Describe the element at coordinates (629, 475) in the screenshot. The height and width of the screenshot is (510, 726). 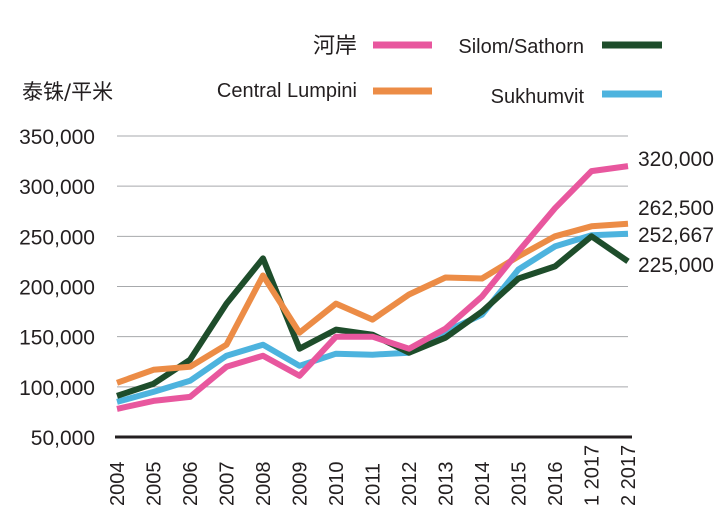
I see `x-tick-label: 2 2017` at that location.